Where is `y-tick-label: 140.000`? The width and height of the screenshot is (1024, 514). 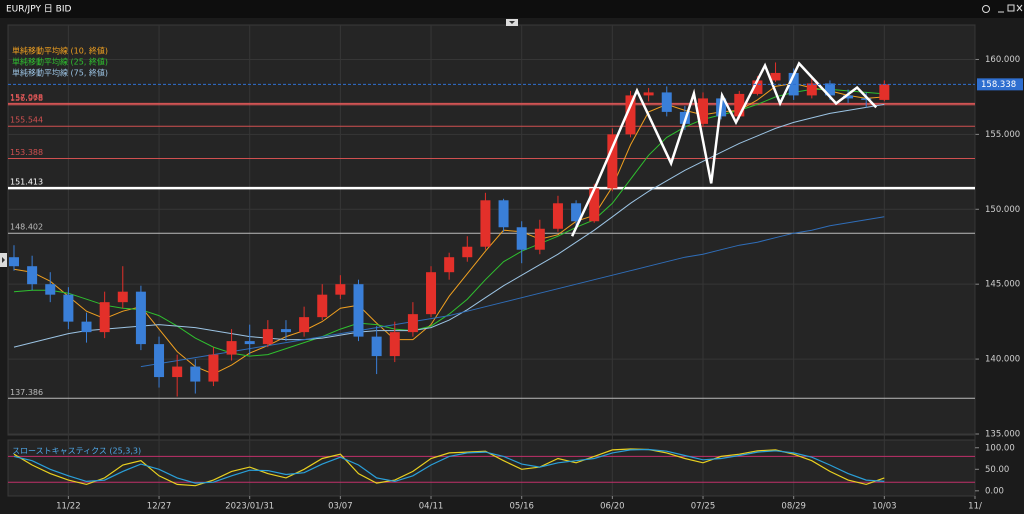 y-tick-label: 140.000 is located at coordinates (1002, 360).